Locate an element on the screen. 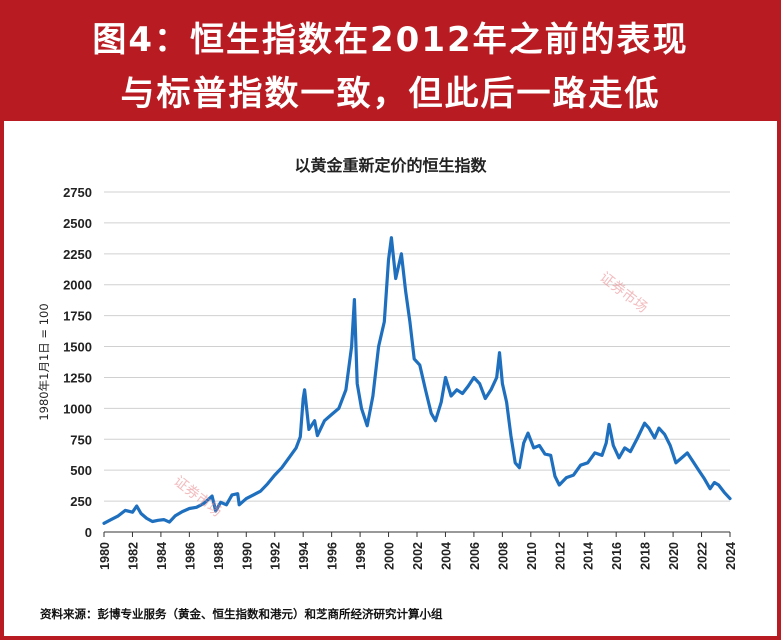 This screenshot has height=640, width=781. y-tick-label: 2250 is located at coordinates (77, 254).